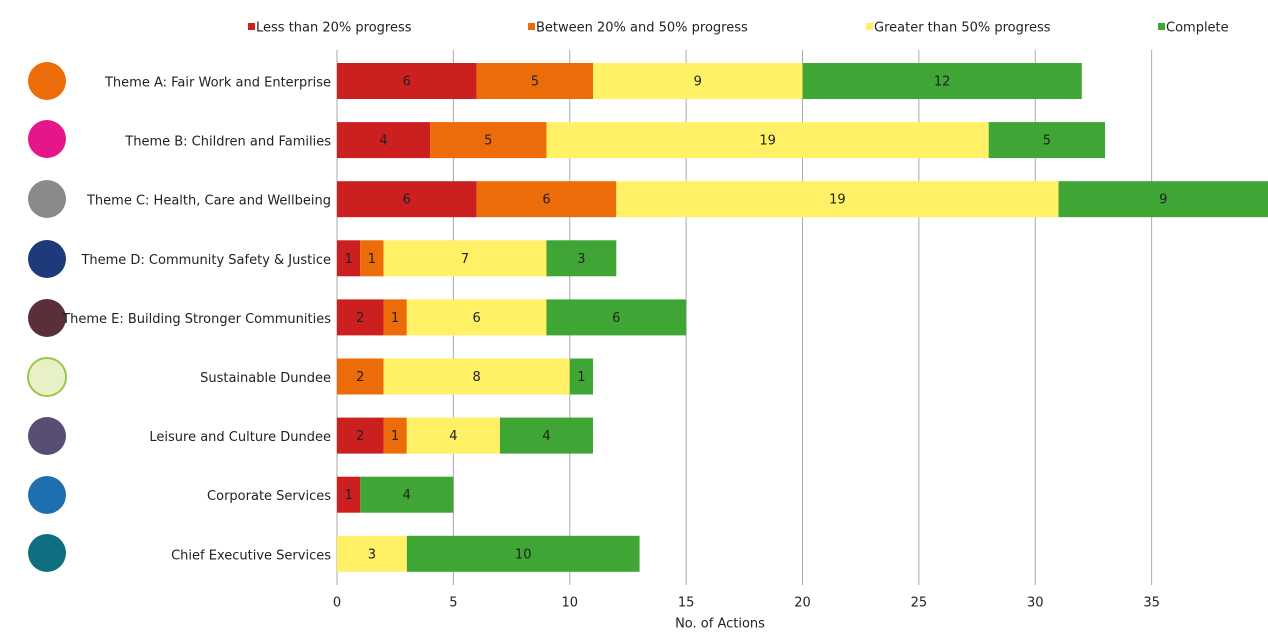  I want to click on x-tick-label: 10, so click(569, 603).